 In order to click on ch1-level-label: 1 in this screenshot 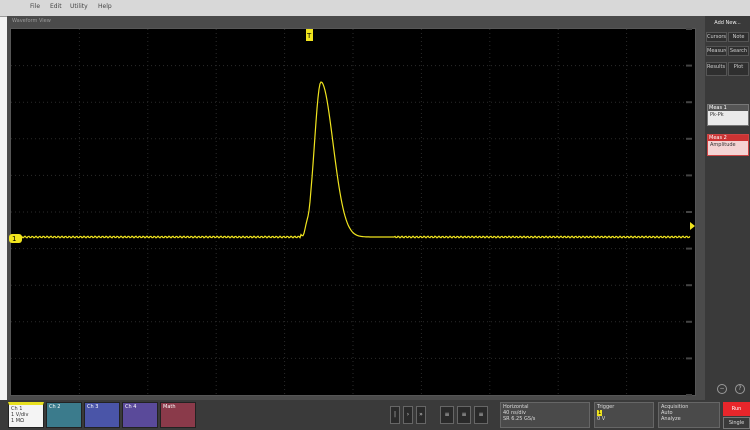, I will do `click(14, 239)`.